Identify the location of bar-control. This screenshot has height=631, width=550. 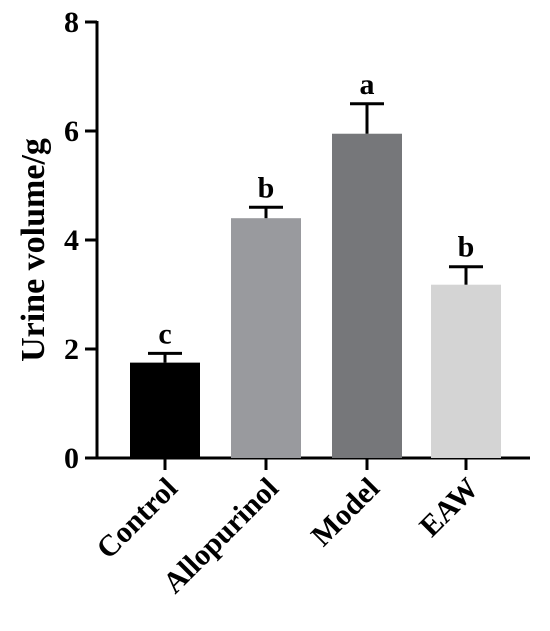
(165, 410).